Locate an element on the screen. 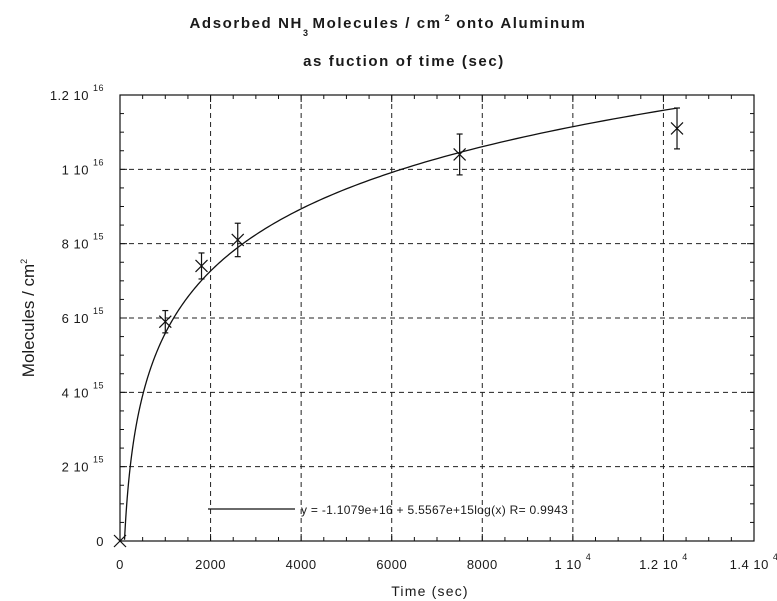 Image resolution: width=777 pixels, height=601 pixels. x-tick-label: 2000 is located at coordinates (210, 564).